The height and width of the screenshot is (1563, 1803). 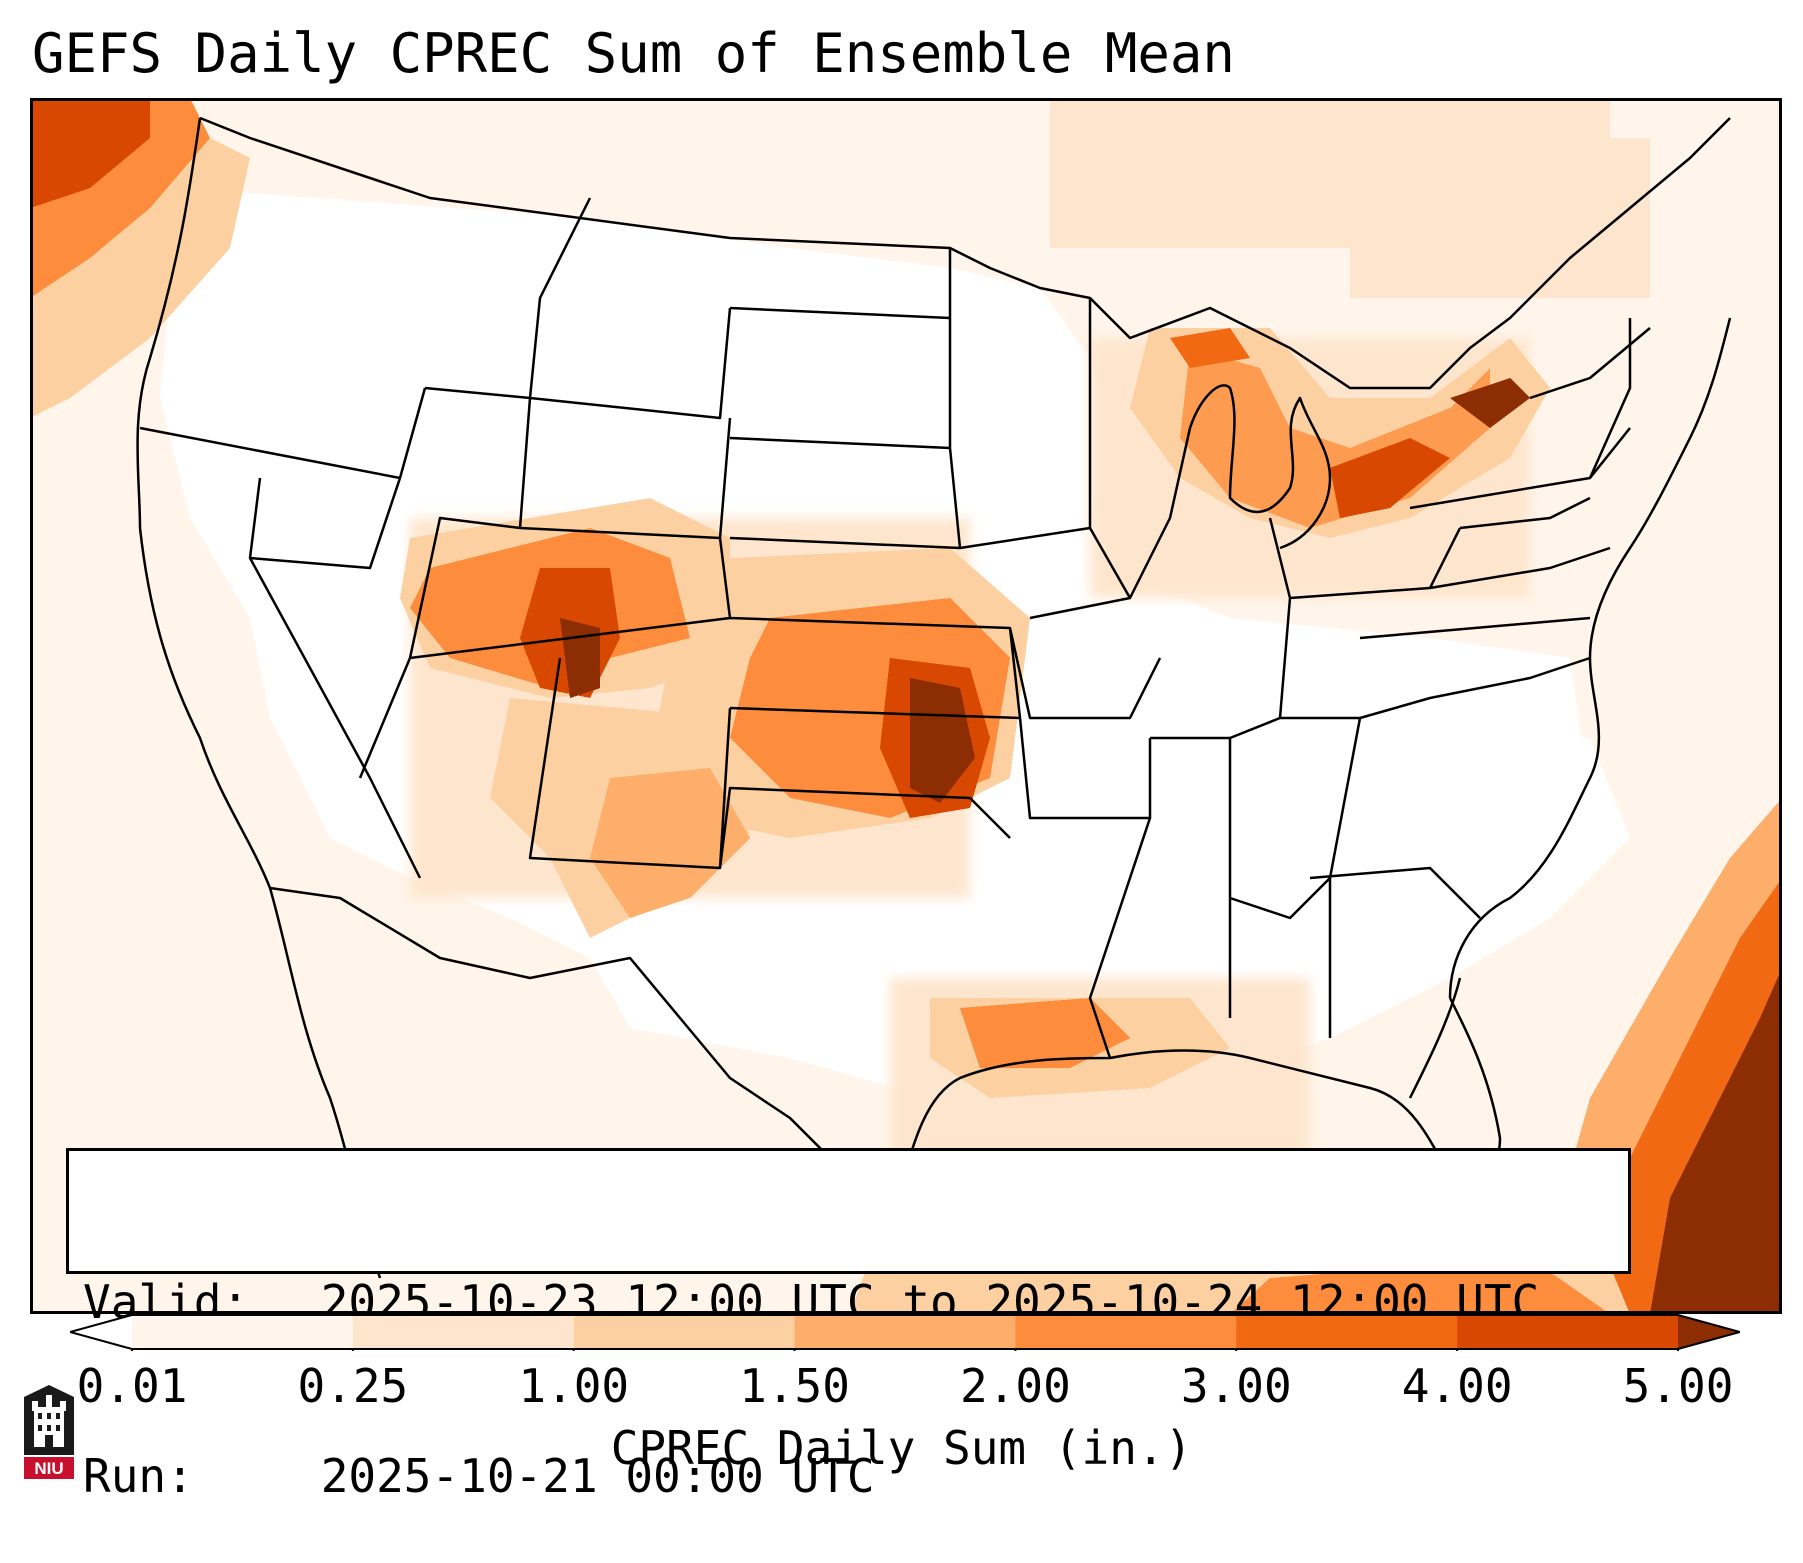 What do you see at coordinates (597, 1476) in the screenshot?
I see `run-value: 2025-10-21 00:00 UTC` at bounding box center [597, 1476].